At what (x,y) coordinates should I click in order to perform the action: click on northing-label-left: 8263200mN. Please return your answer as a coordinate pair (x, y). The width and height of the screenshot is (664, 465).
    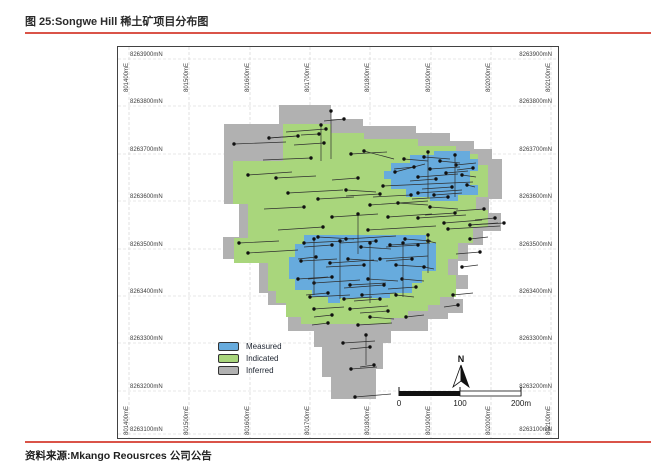
    Looking at the image, I should click on (146, 387).